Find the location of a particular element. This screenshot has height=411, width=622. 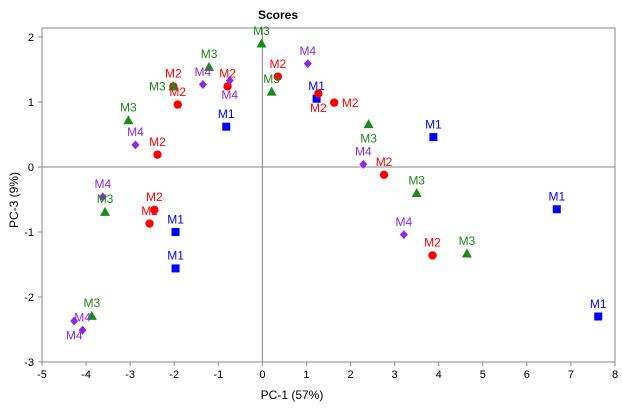

x-tick-label: 2 is located at coordinates (350, 375).